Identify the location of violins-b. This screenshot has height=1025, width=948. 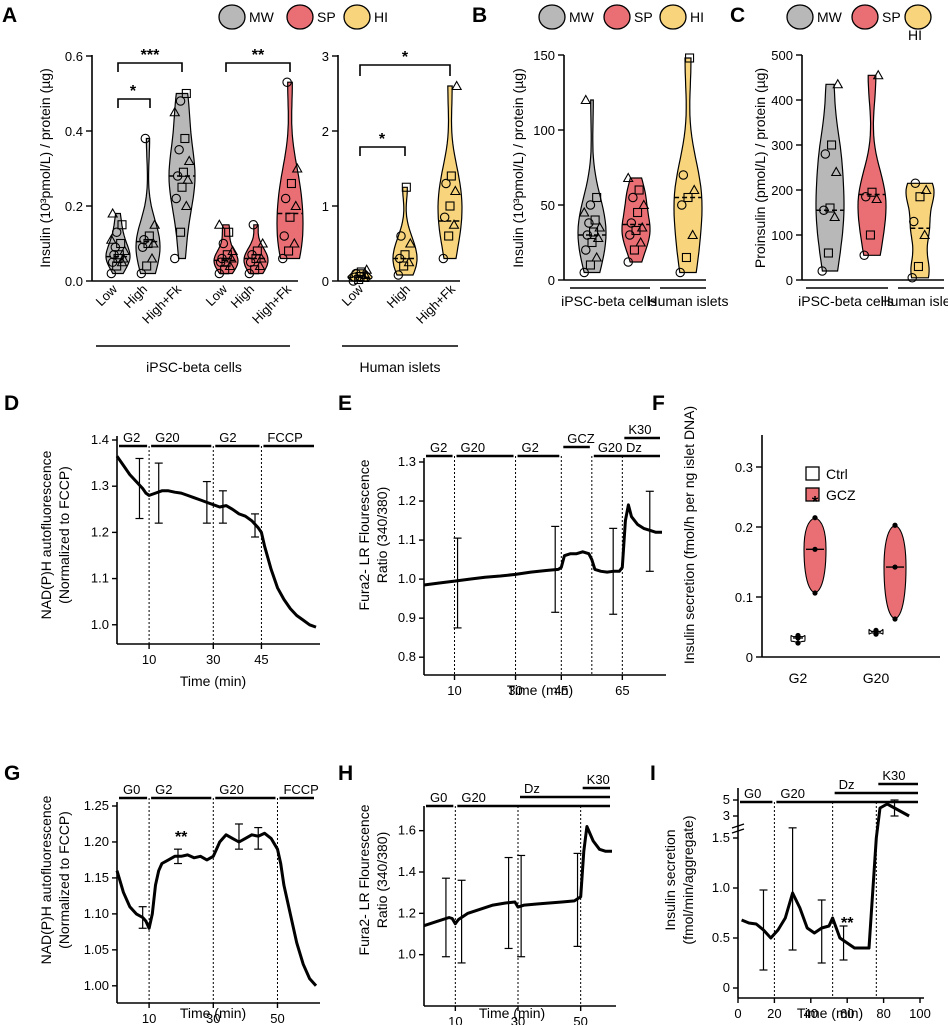
(640, 165).